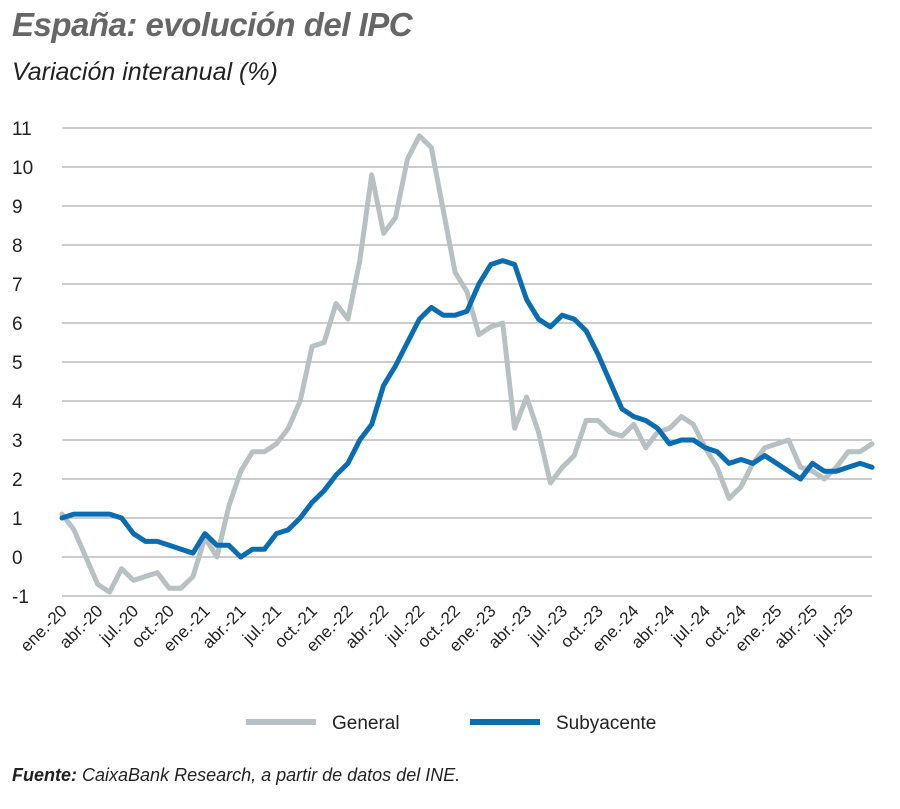  Describe the element at coordinates (17, 558) in the screenshot. I see `y-tick-label: 0` at that location.